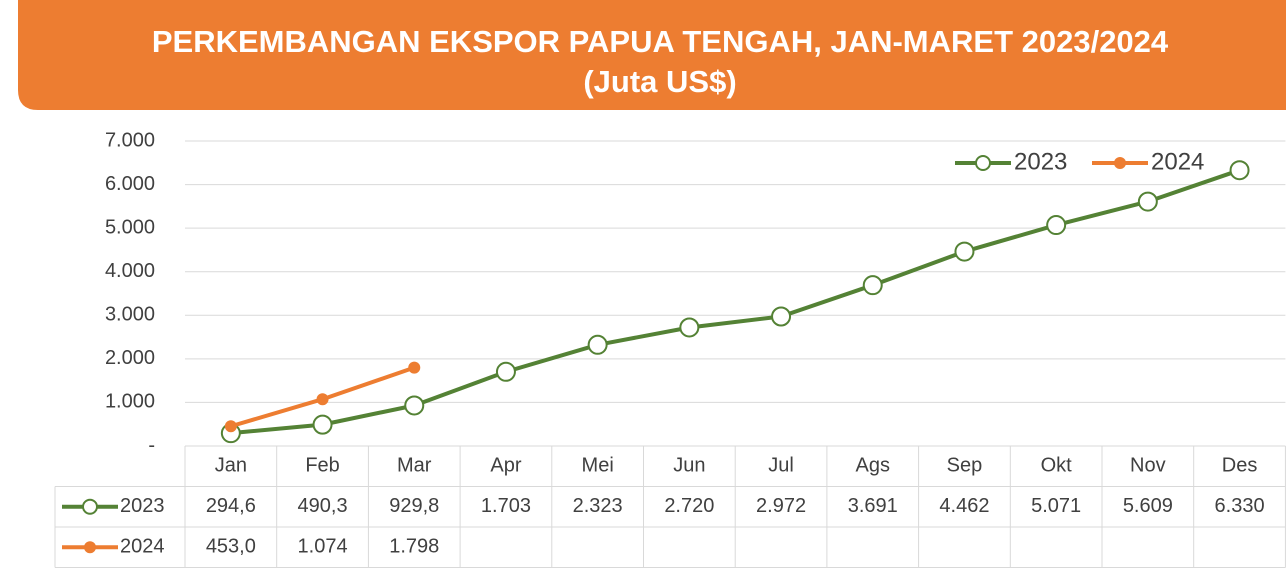 The width and height of the screenshot is (1286, 569). What do you see at coordinates (873, 466) in the screenshot?
I see `x-tick-label: Ags` at bounding box center [873, 466].